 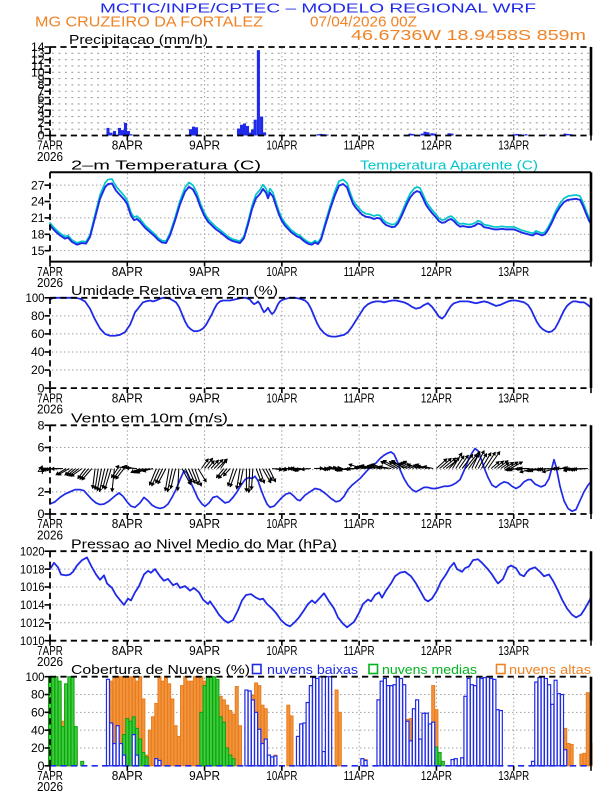 What do you see at coordinates (38, 218) in the screenshot?
I see `svg-text: 21` at bounding box center [38, 218].